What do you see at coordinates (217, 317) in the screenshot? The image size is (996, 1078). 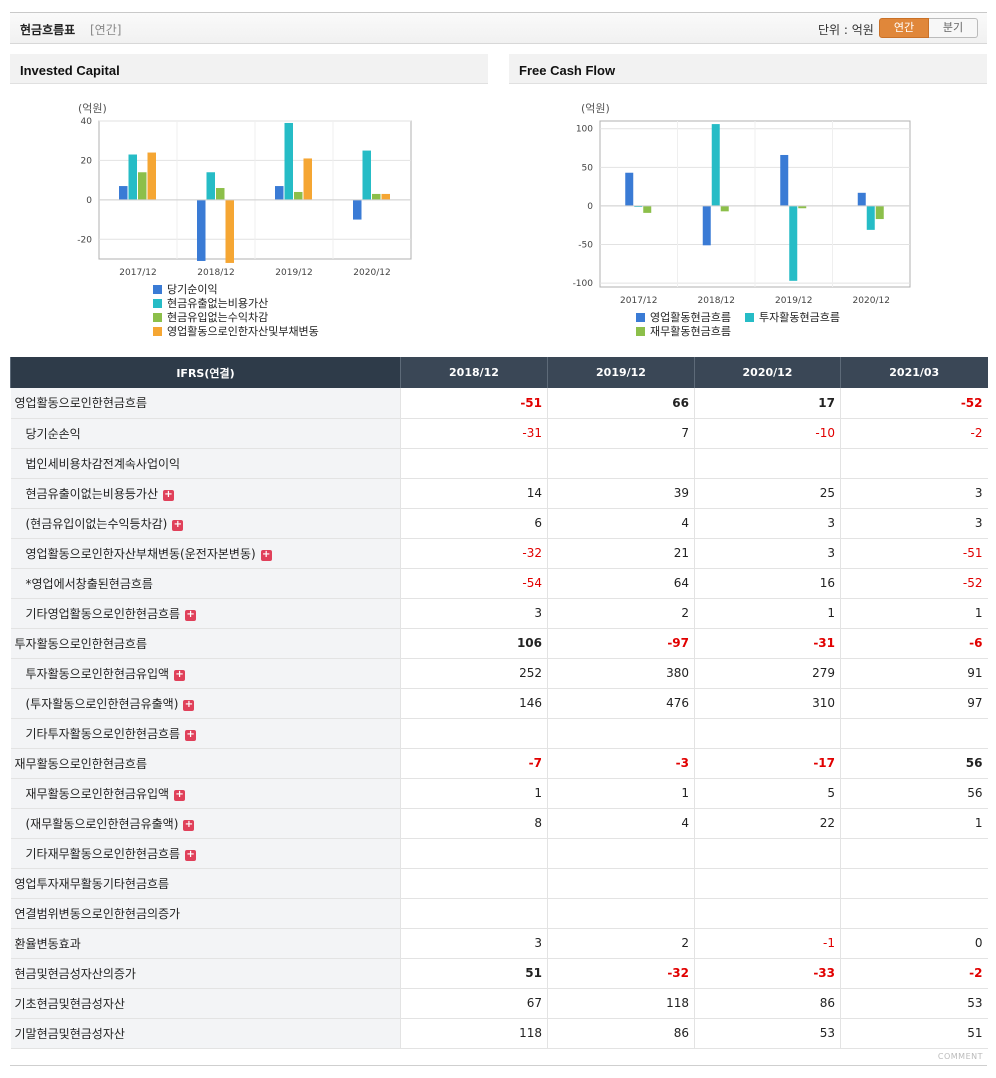 I see `legend-label: 현금유입없는수익차감` at bounding box center [217, 317].